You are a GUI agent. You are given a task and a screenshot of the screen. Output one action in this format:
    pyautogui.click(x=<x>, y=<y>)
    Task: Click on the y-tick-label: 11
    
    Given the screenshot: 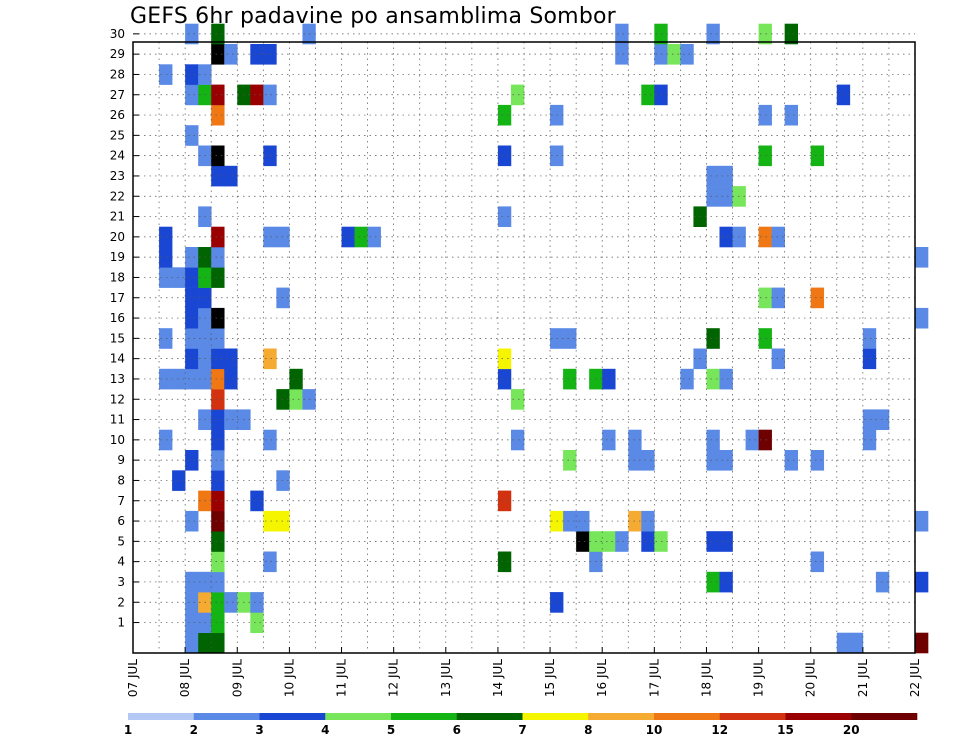 What is the action you would take?
    pyautogui.click(x=117, y=420)
    